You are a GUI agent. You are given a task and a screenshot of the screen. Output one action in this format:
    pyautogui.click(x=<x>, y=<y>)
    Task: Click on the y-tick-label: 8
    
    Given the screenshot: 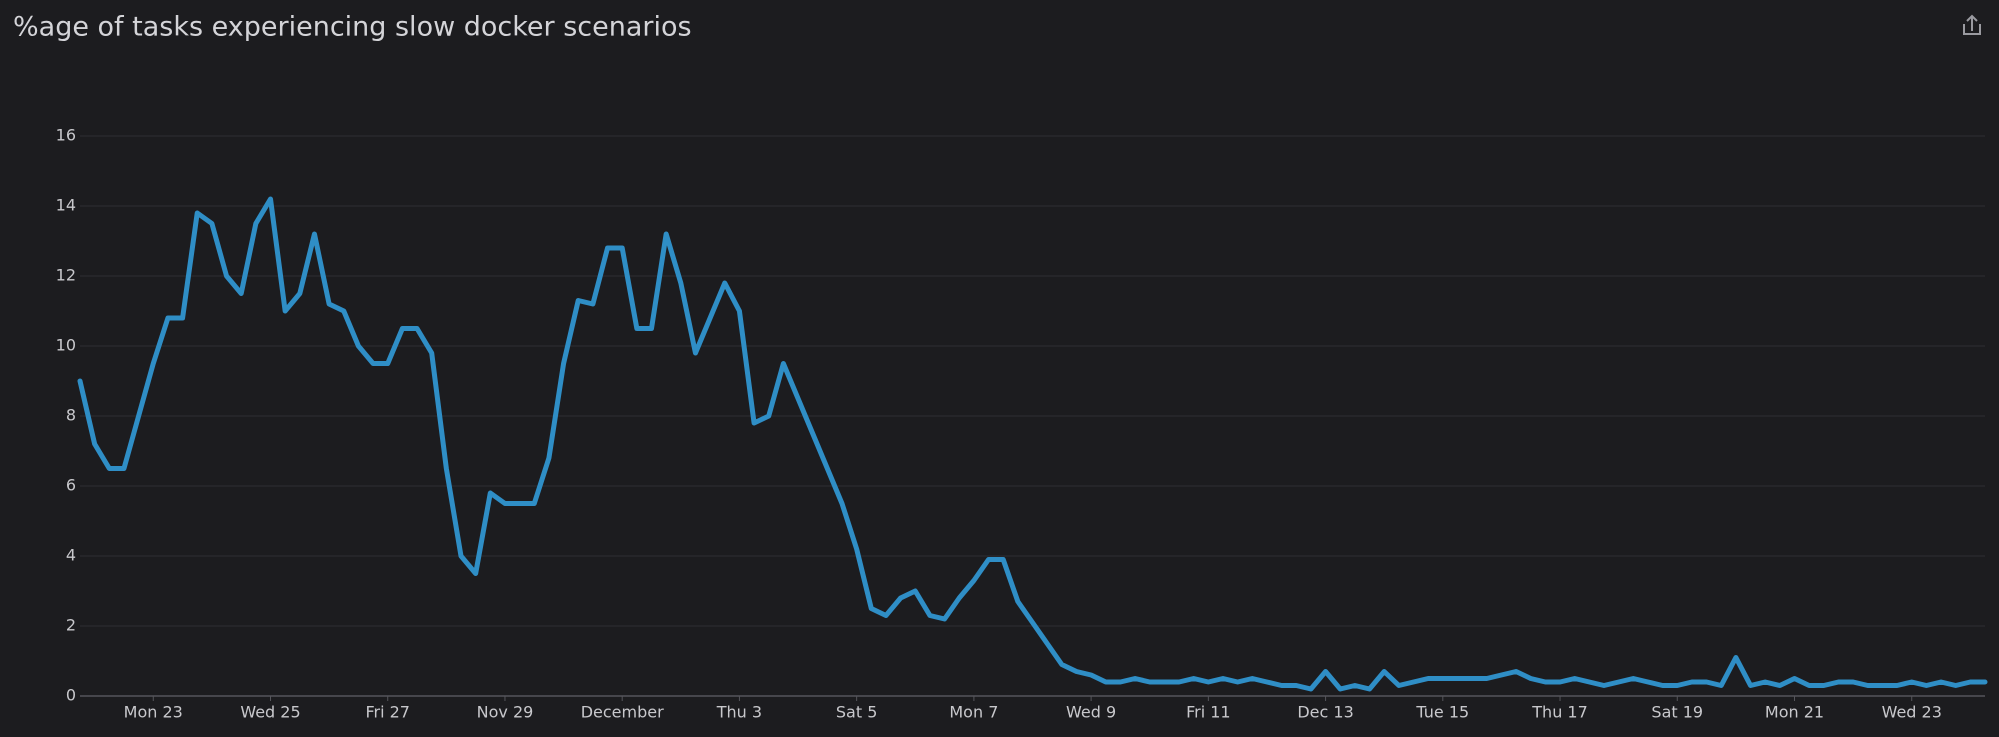 What is the action you would take?
    pyautogui.click(x=71, y=415)
    